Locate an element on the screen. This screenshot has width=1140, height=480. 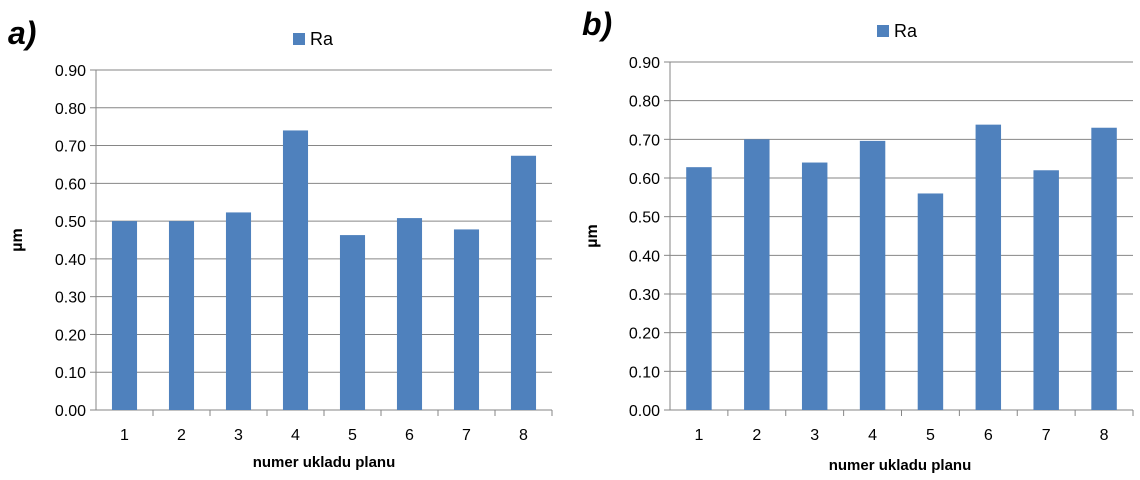
panel-label: a) is located at coordinates (22, 33).